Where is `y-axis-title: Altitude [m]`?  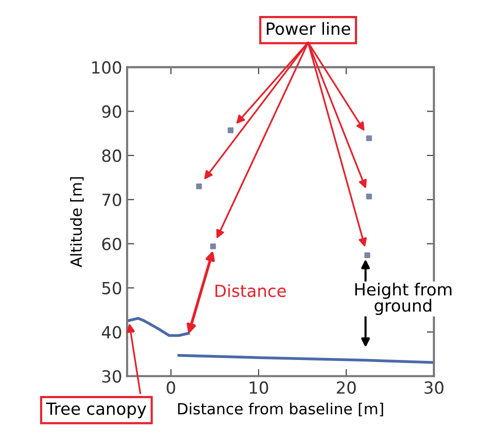 y-axis-title: Altitude [m] is located at coordinates (77, 222).